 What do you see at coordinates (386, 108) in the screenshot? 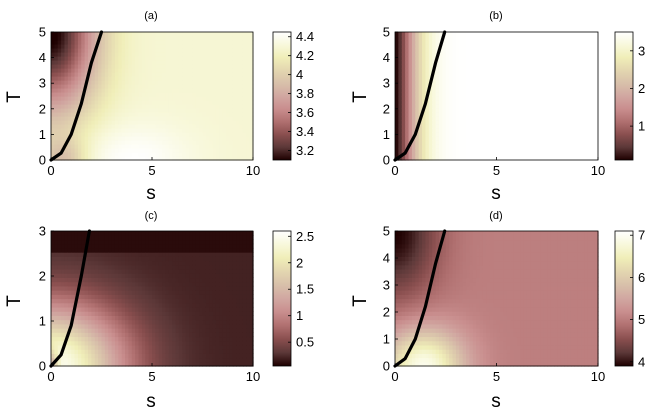
I see `y-tick-label: 2` at bounding box center [386, 108].